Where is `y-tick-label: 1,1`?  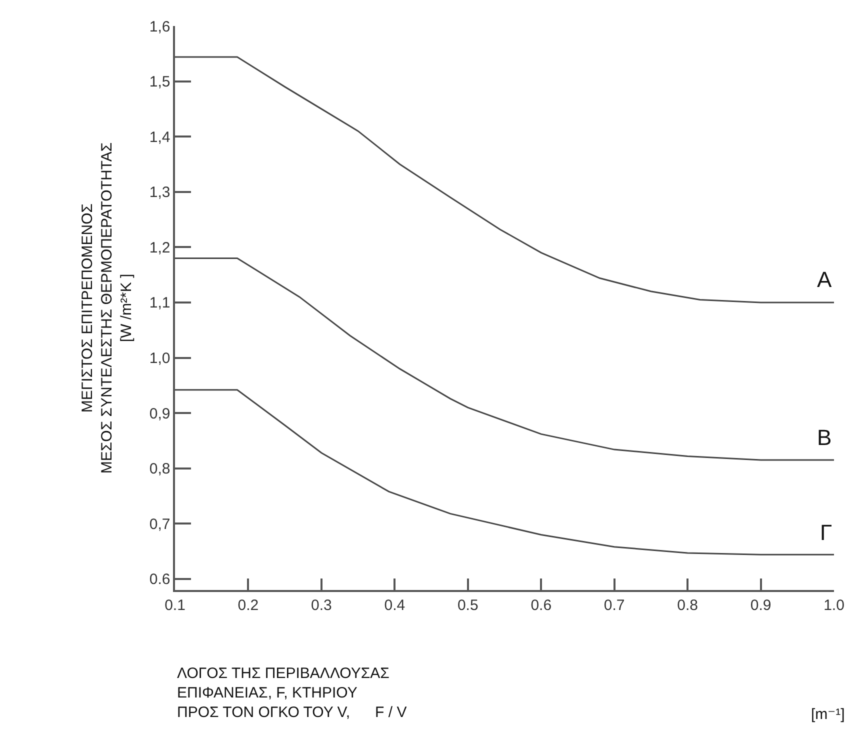
y-tick-label: 1,1 is located at coordinates (159, 303).